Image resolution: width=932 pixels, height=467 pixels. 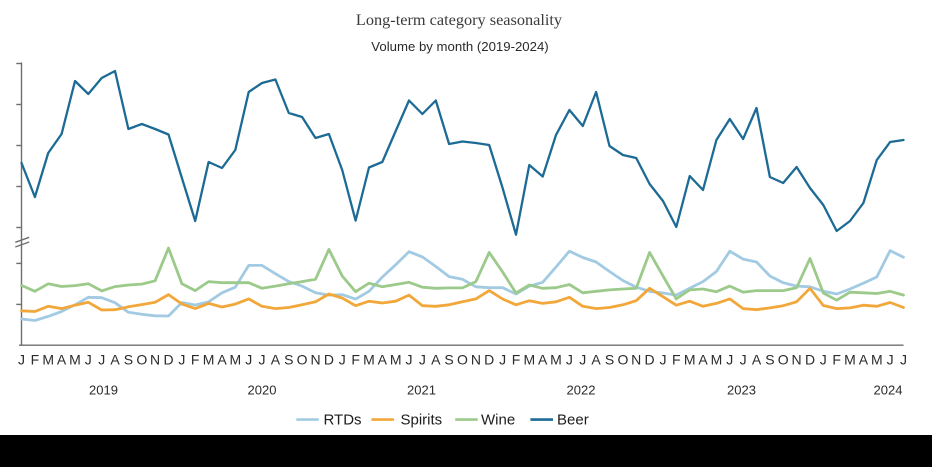 I want to click on svg-text: Beer, so click(x=573, y=420).